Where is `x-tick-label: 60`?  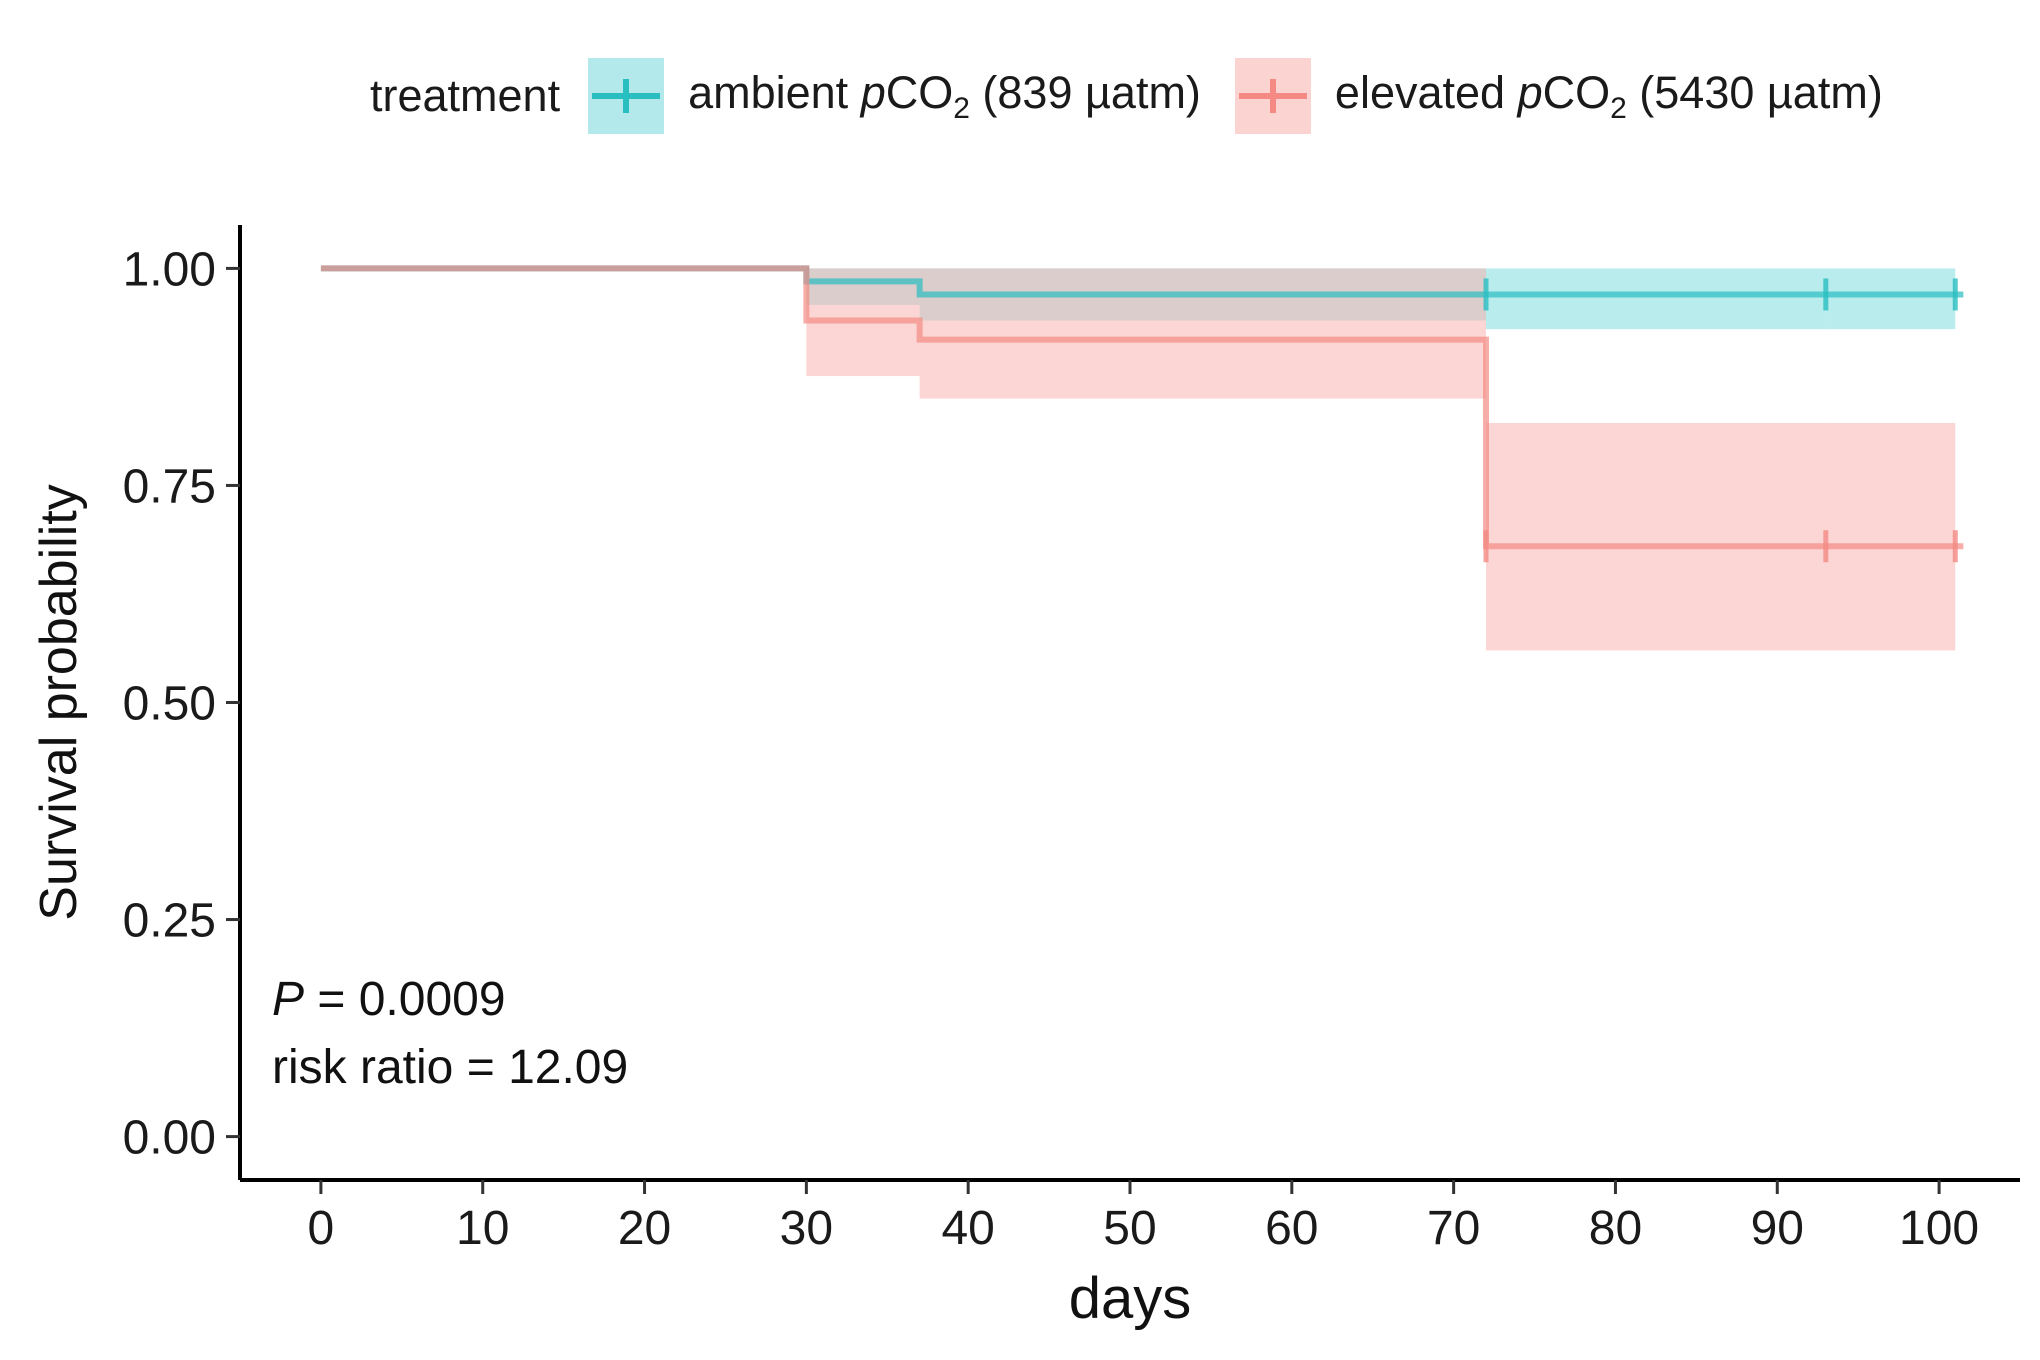 x-tick-label: 60 is located at coordinates (1291, 1228).